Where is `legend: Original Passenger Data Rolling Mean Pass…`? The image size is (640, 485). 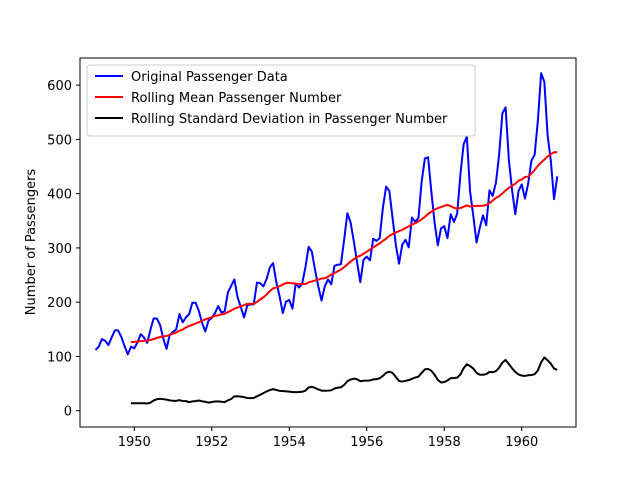
legend: Original Passenger Data Rolling Mean Pass… is located at coordinates (281, 100).